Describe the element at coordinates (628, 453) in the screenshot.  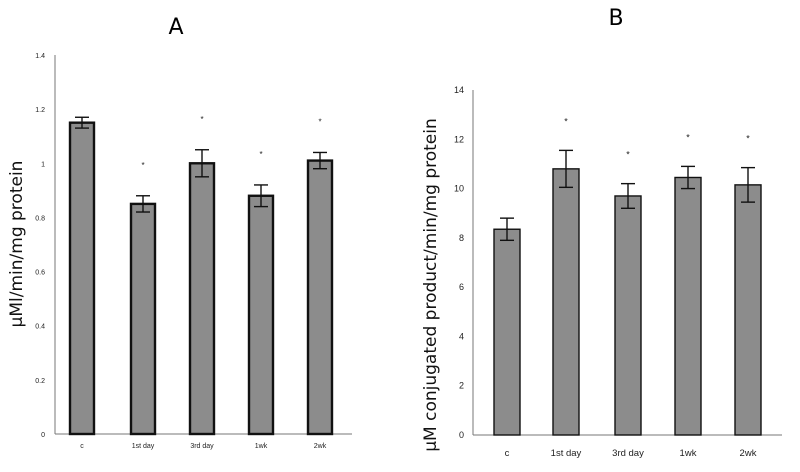
I see `panel-b-xtick-label: 3rd day` at that location.